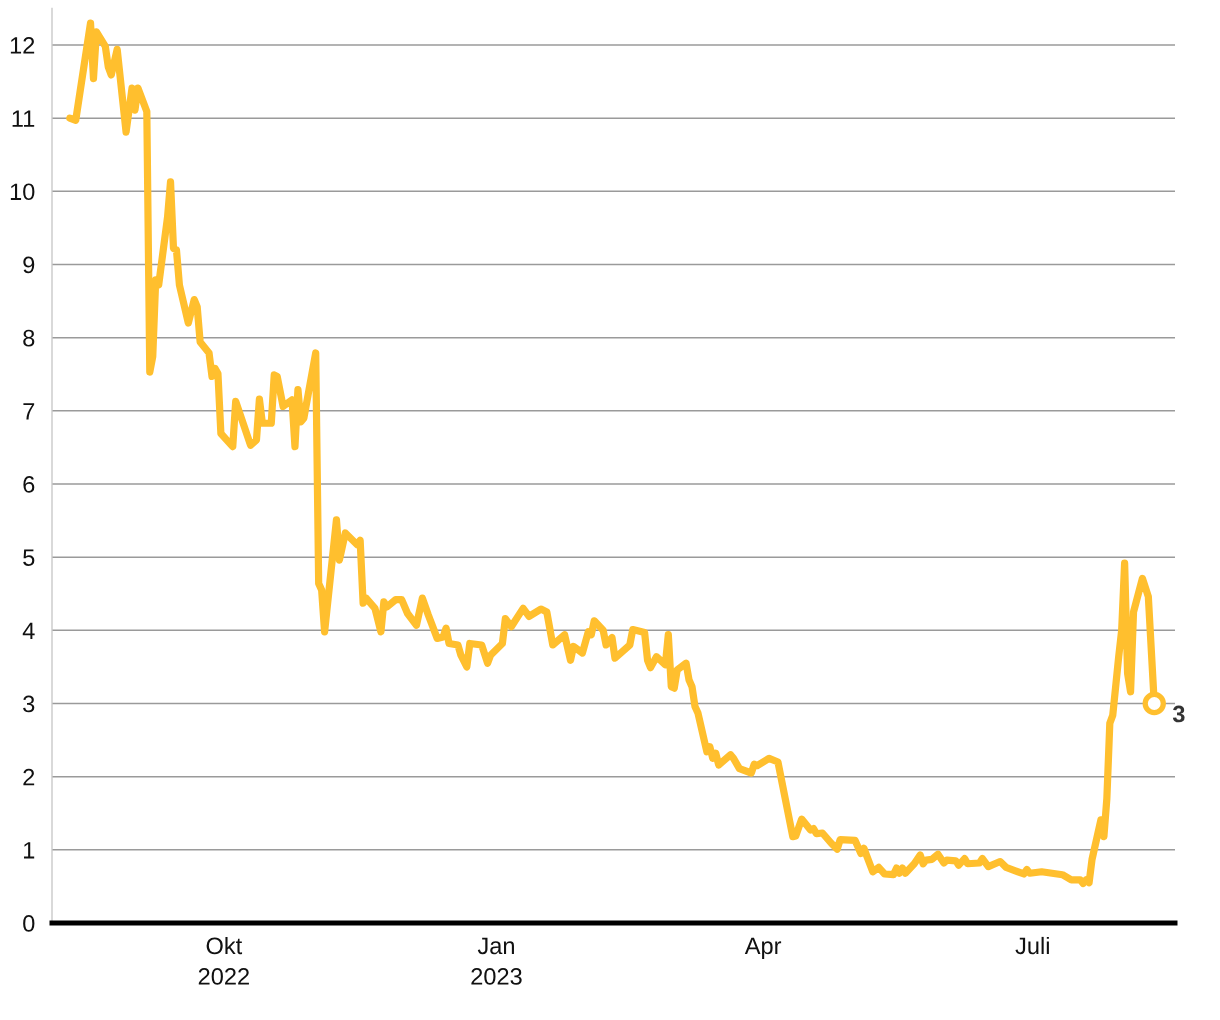  I want to click on x-tick-label: Apr, so click(763, 948).